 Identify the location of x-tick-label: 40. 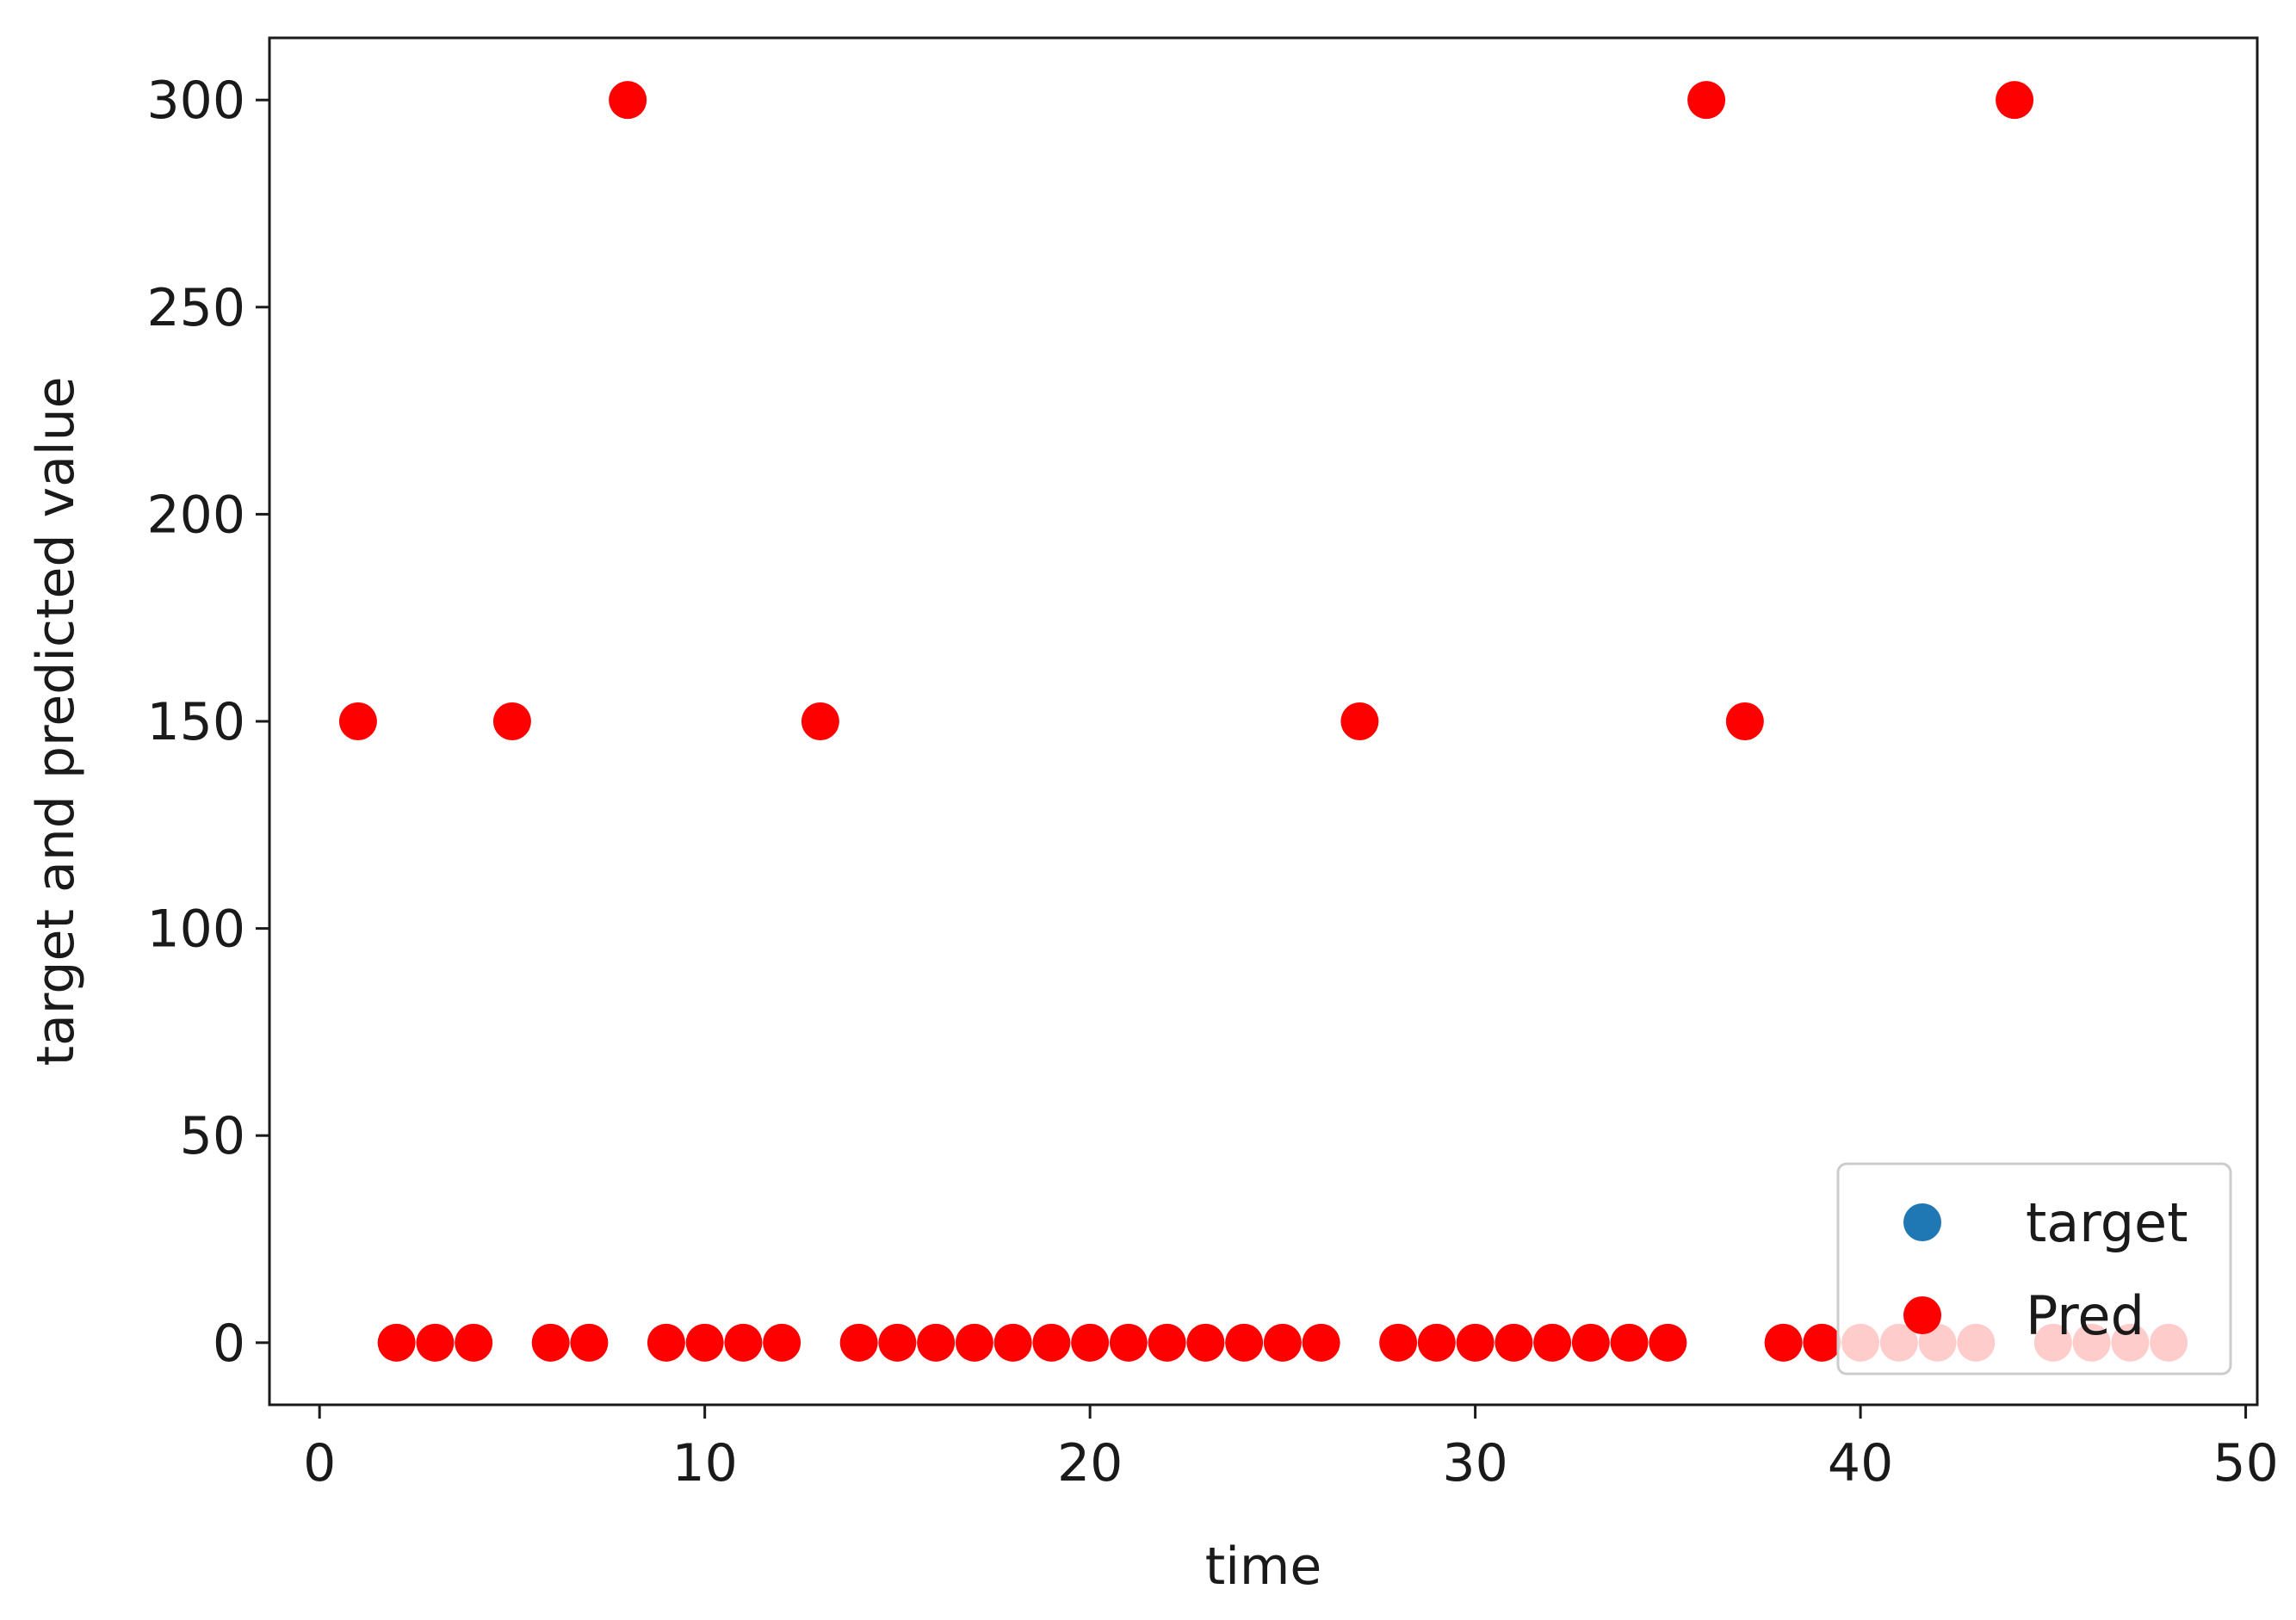
(1861, 1463).